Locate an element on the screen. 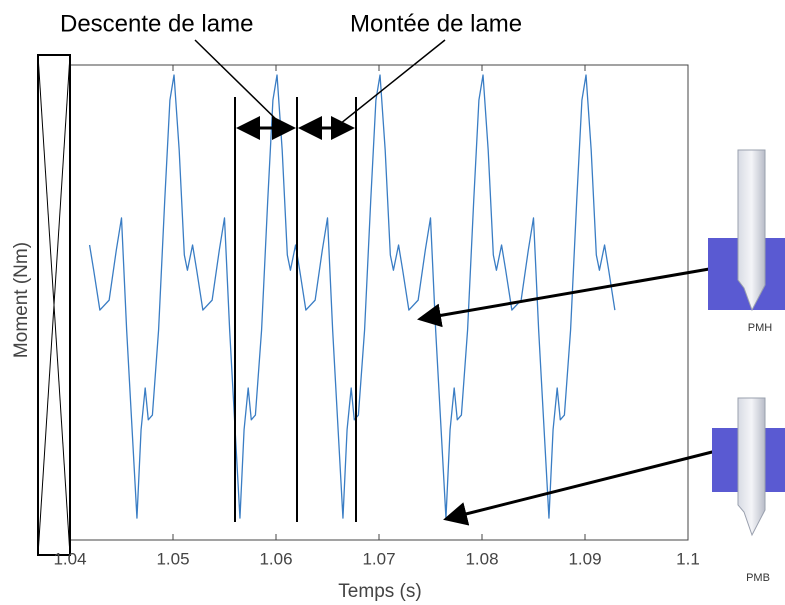 The width and height of the screenshot is (785, 605). pmb-icon is located at coordinates (748, 467).